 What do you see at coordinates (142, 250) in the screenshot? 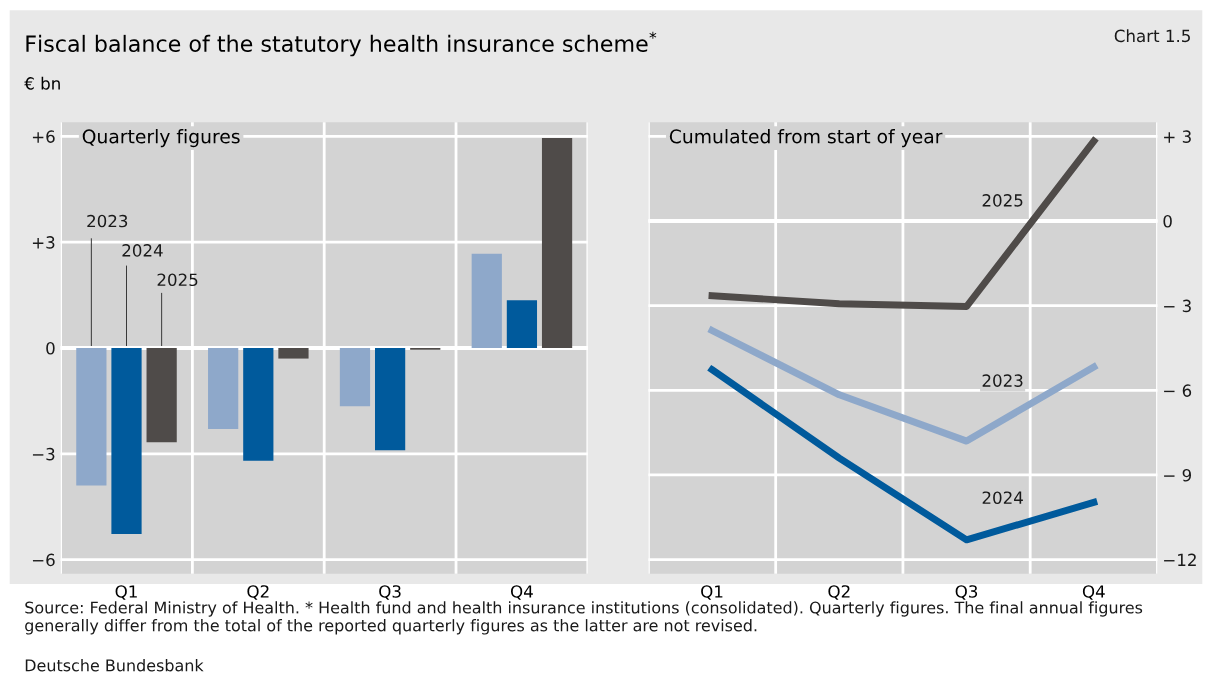
I see `text: 2024` at bounding box center [142, 250].